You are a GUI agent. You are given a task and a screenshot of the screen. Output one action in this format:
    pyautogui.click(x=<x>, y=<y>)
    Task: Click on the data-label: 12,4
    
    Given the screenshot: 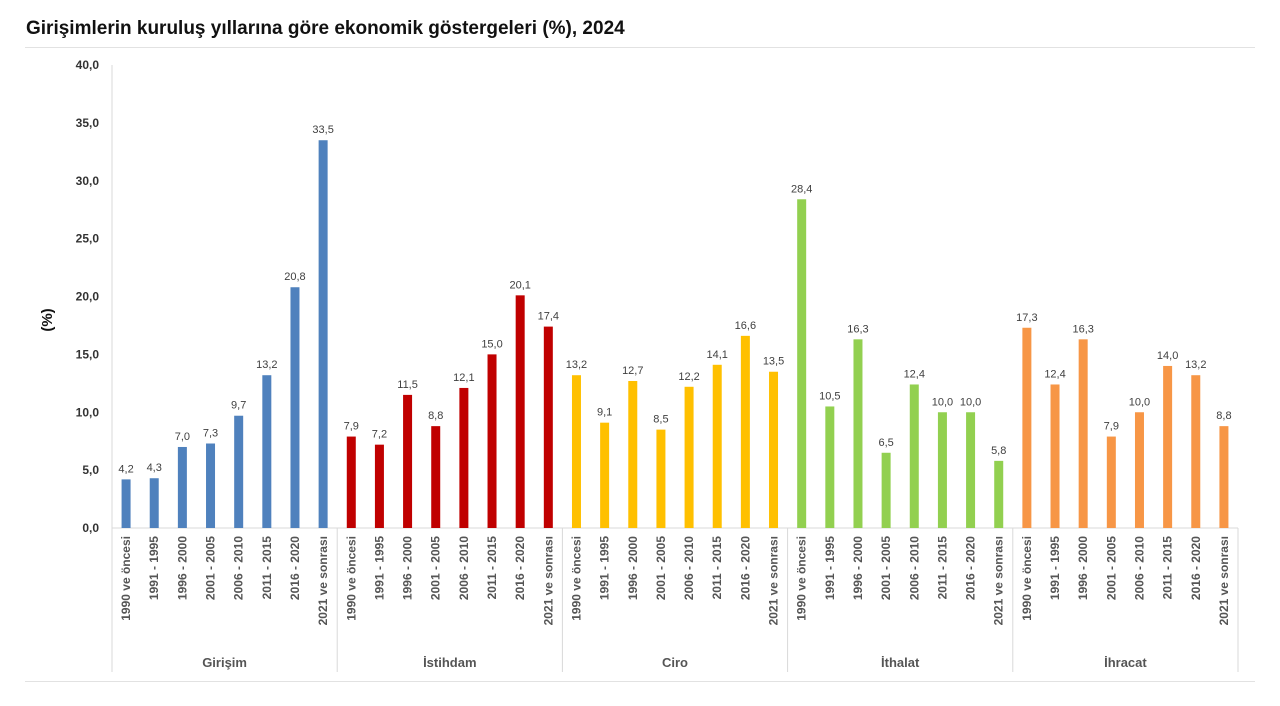 What is the action you would take?
    pyautogui.click(x=1054, y=374)
    